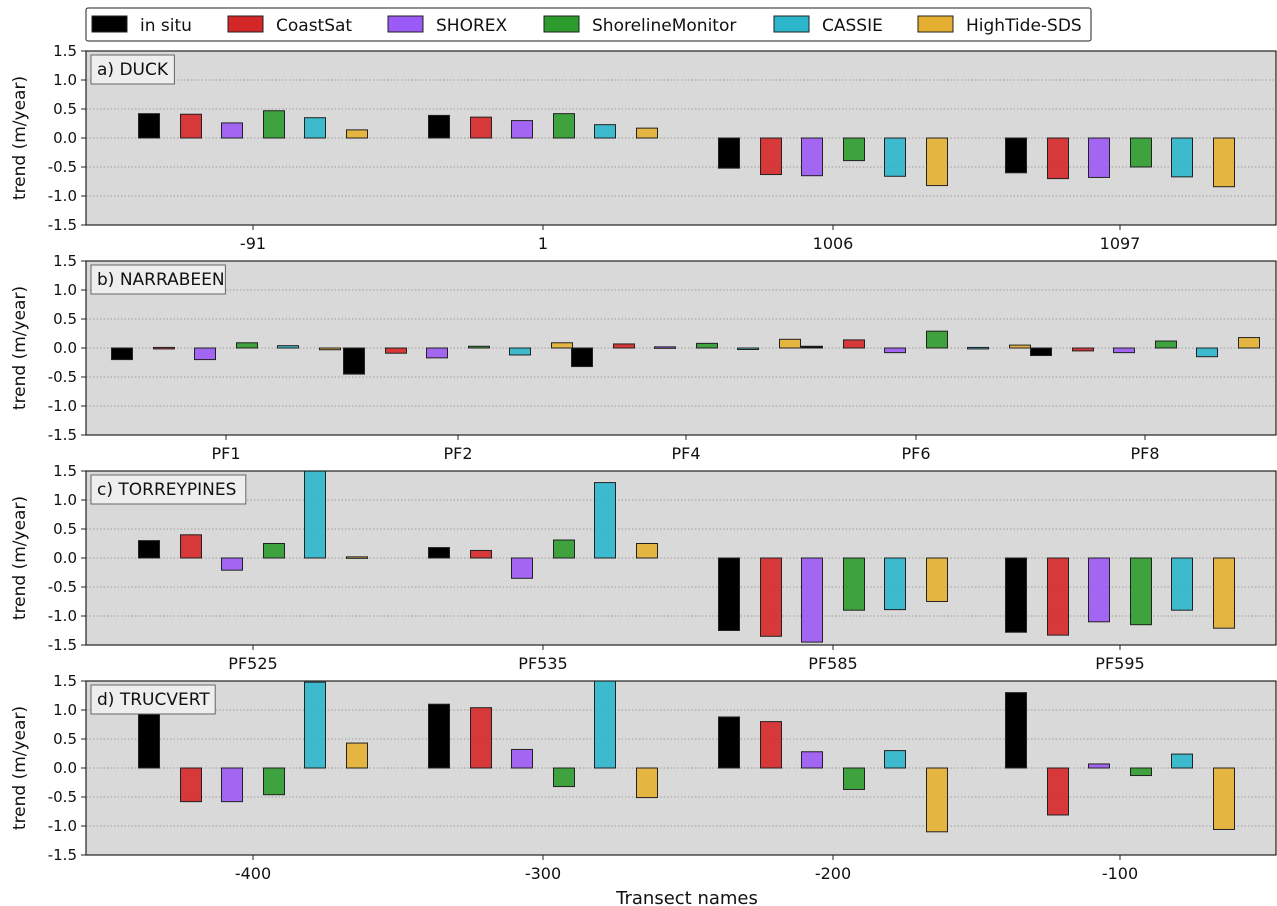  Describe the element at coordinates (457, 453) in the screenshot. I see `x-tick-label: PF2` at that location.